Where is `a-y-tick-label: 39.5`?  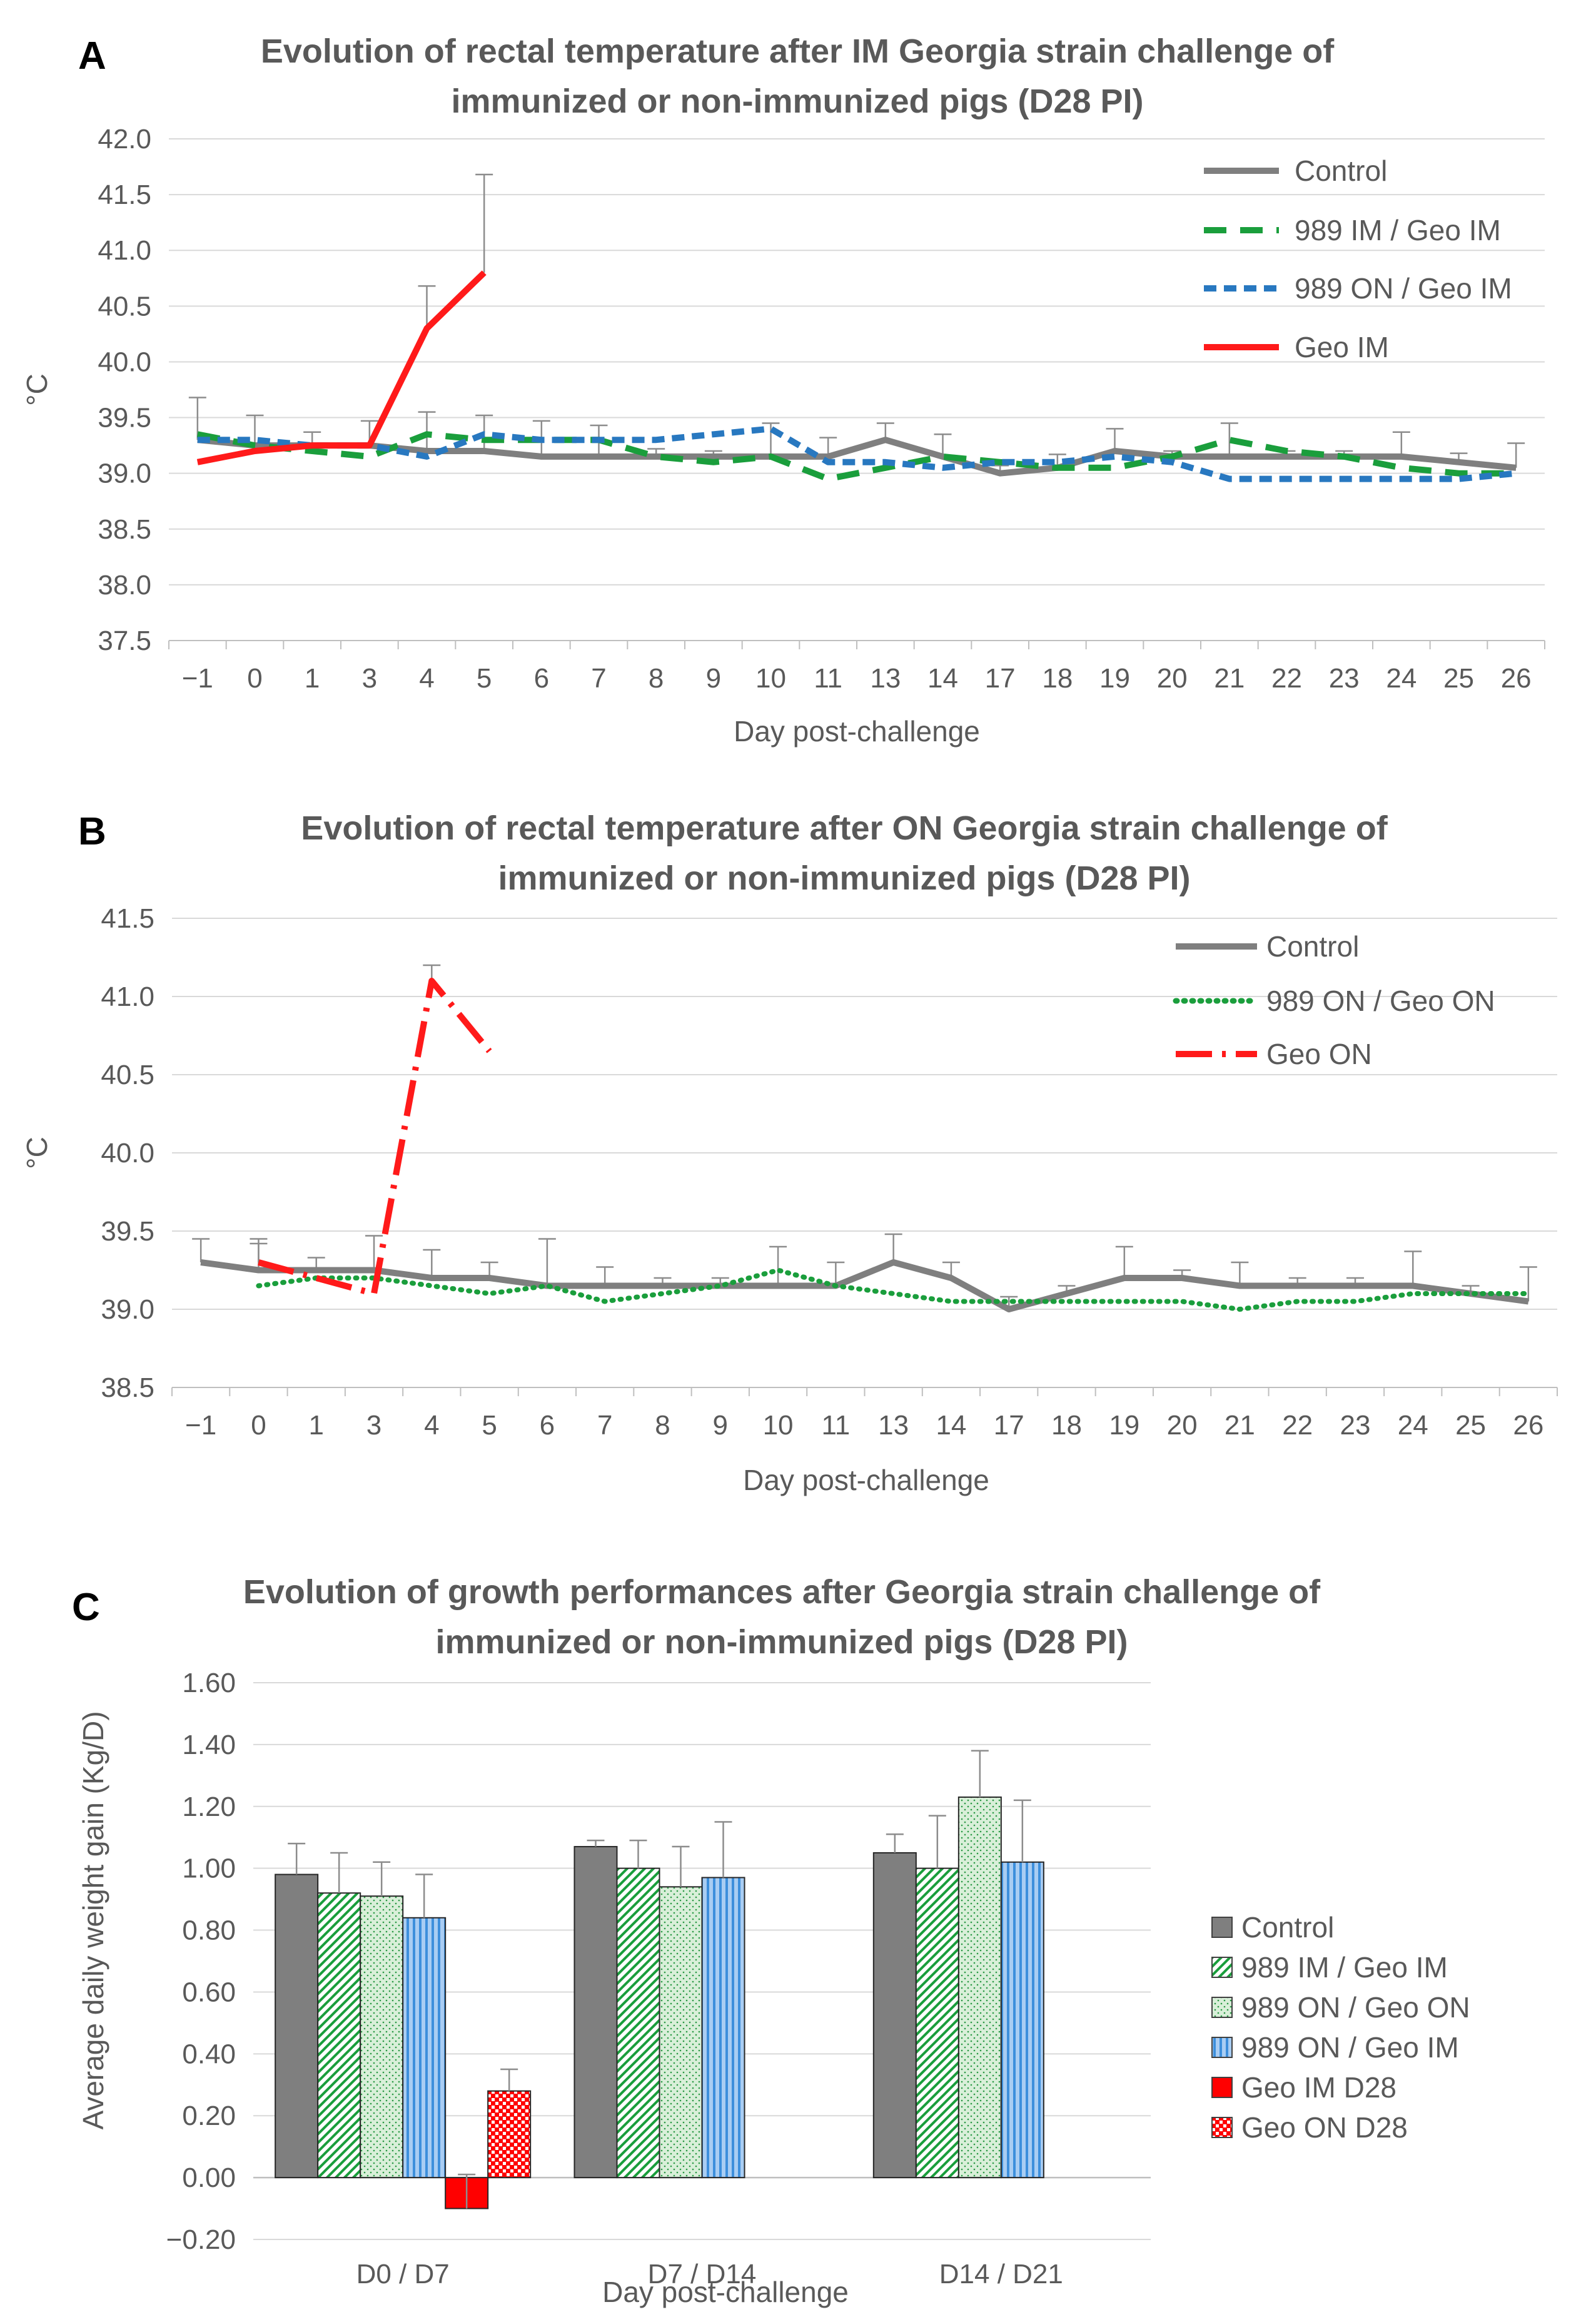
a-y-tick-label: 39.5 is located at coordinates (124, 418).